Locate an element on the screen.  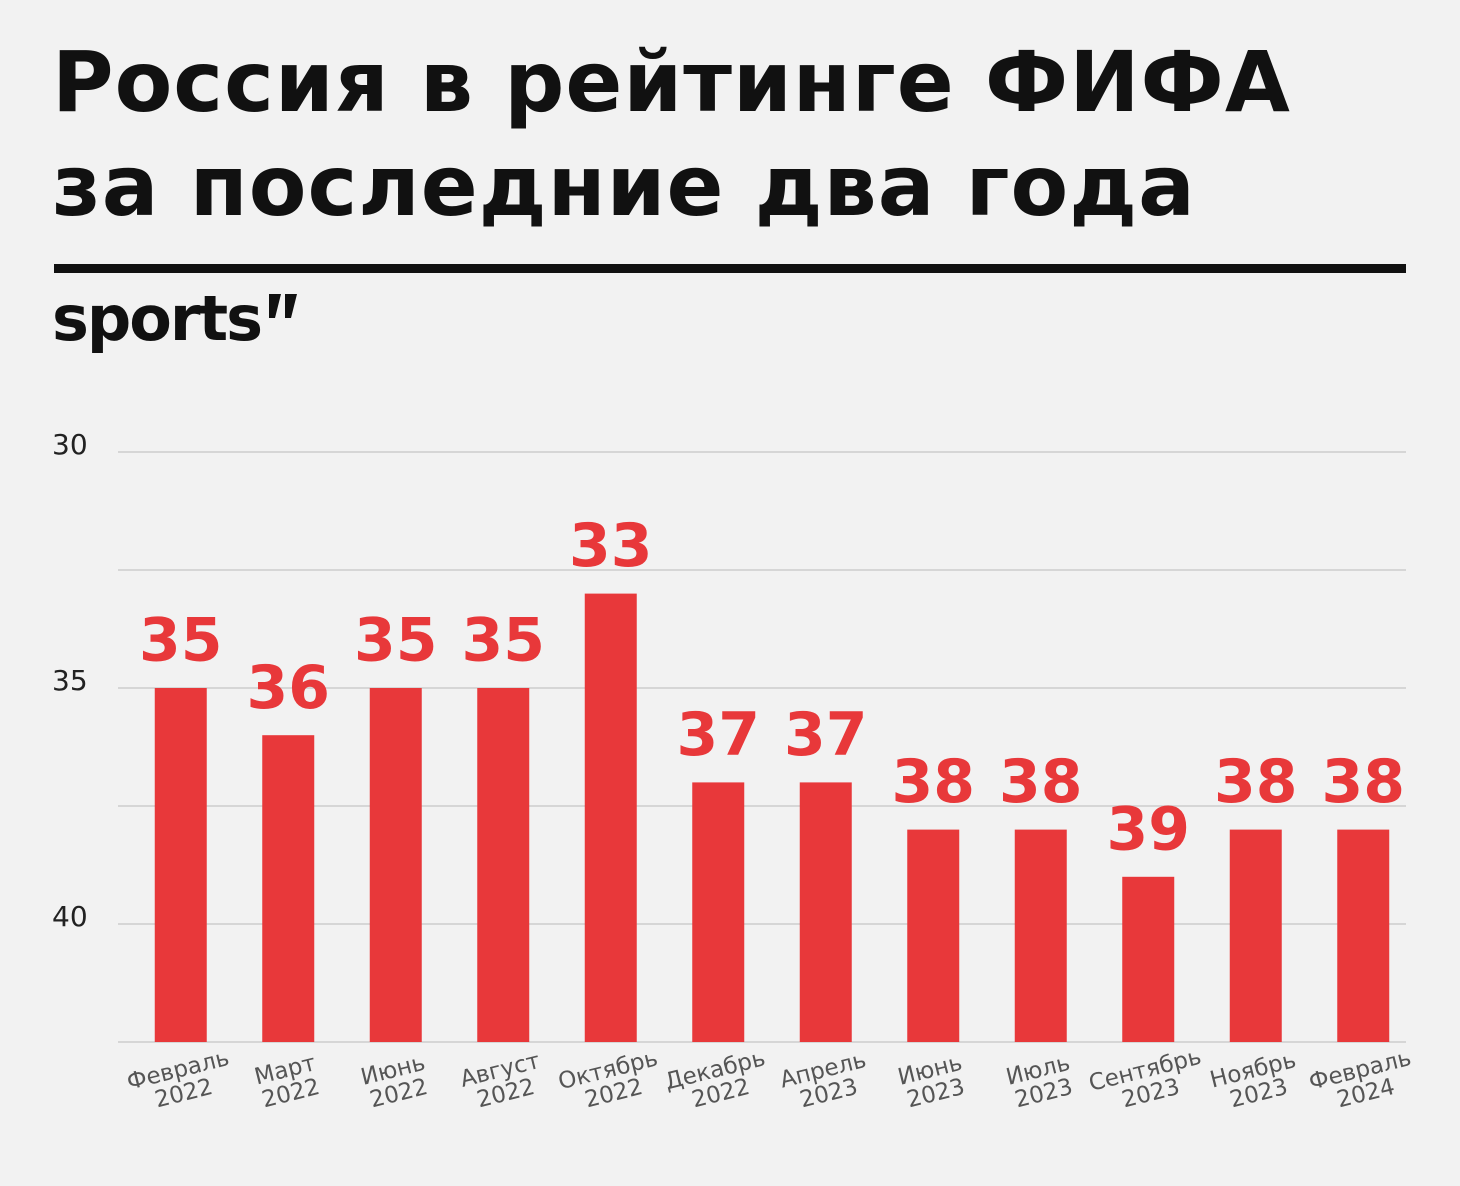
y-tick-label: 30 is located at coordinates (70, 444).